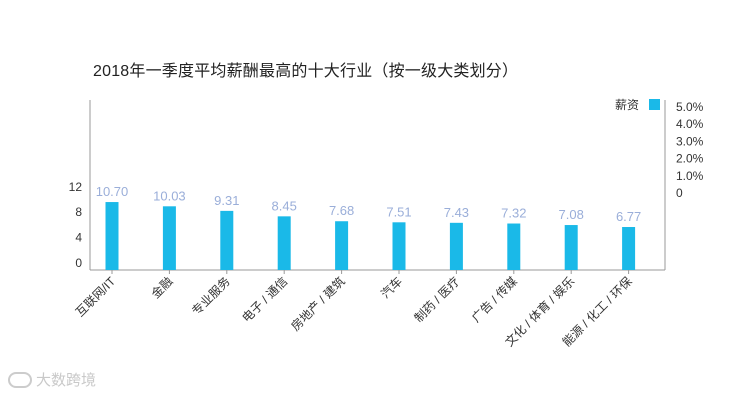 This screenshot has height=400, width=750. Describe the element at coordinates (690, 124) in the screenshot. I see `y-right-tick-label: 4.0%` at that location.